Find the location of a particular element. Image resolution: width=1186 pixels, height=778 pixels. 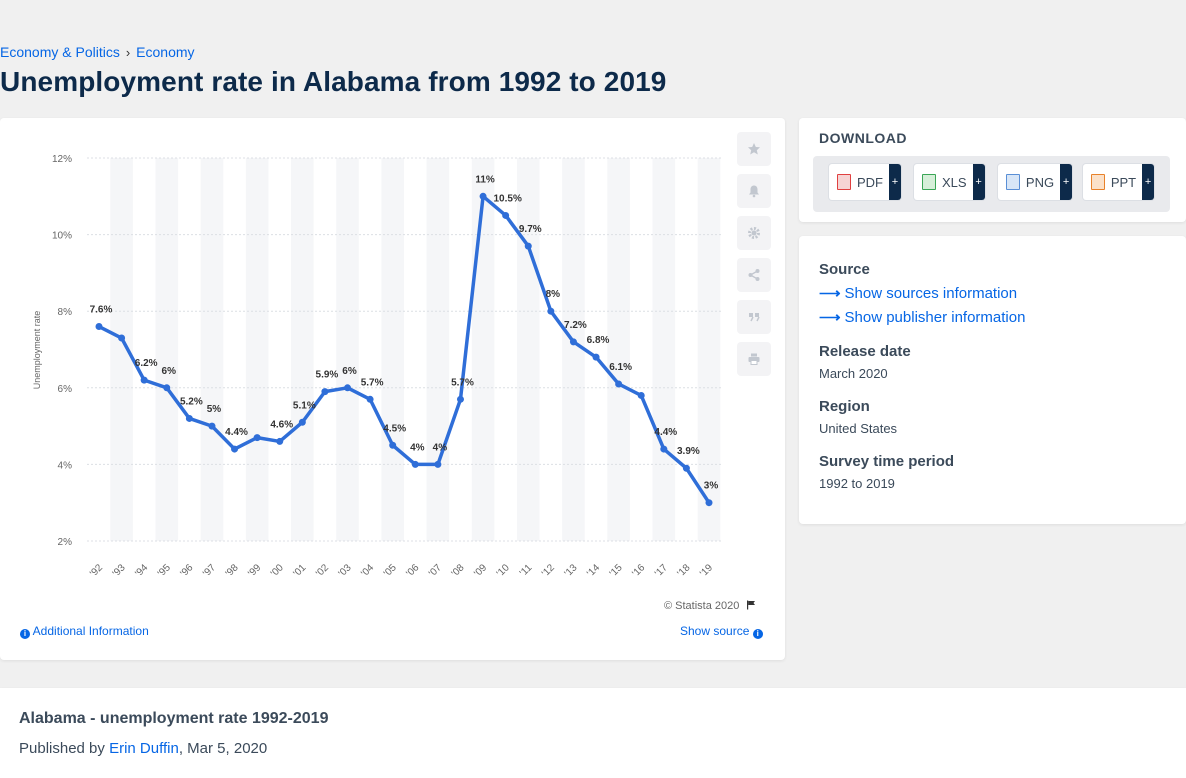

show-publisher-label: Show publisher information is located at coordinates (935, 317).